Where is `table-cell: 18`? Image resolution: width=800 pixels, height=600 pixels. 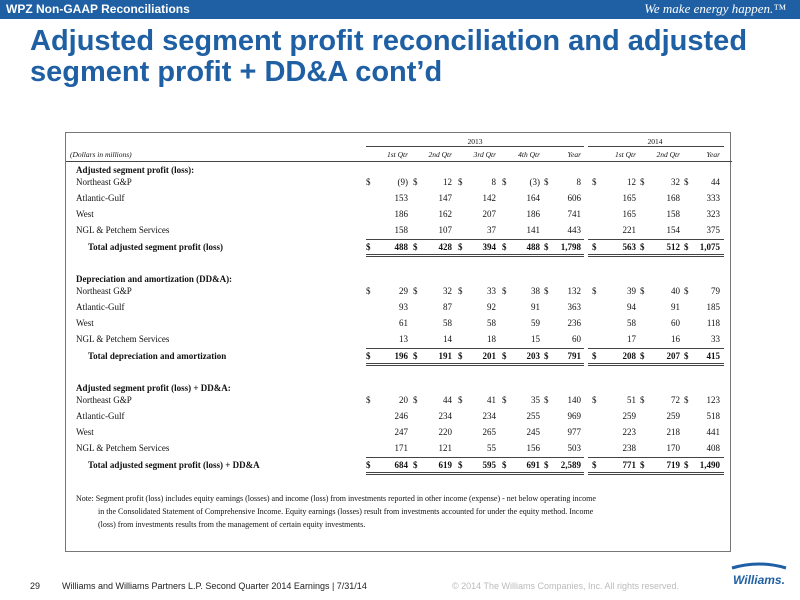
table-cell: 18 is located at coordinates (491, 339).